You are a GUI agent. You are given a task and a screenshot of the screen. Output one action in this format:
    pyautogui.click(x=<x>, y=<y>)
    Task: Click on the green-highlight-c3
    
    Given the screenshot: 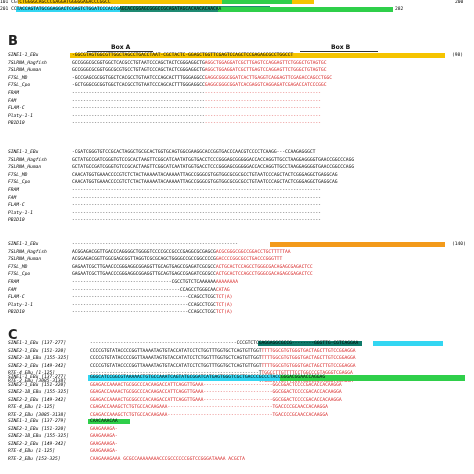 What is the action you would take?
    pyautogui.click(x=109, y=421)
    